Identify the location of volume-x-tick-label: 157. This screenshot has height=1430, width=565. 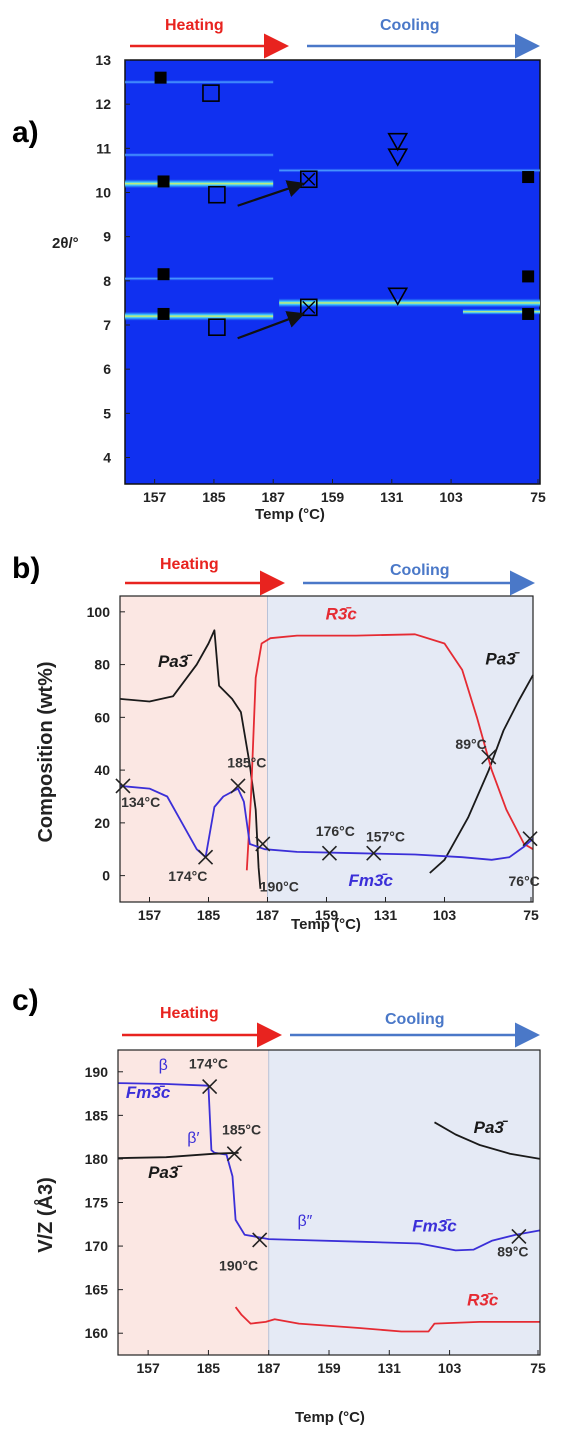
(148, 1368).